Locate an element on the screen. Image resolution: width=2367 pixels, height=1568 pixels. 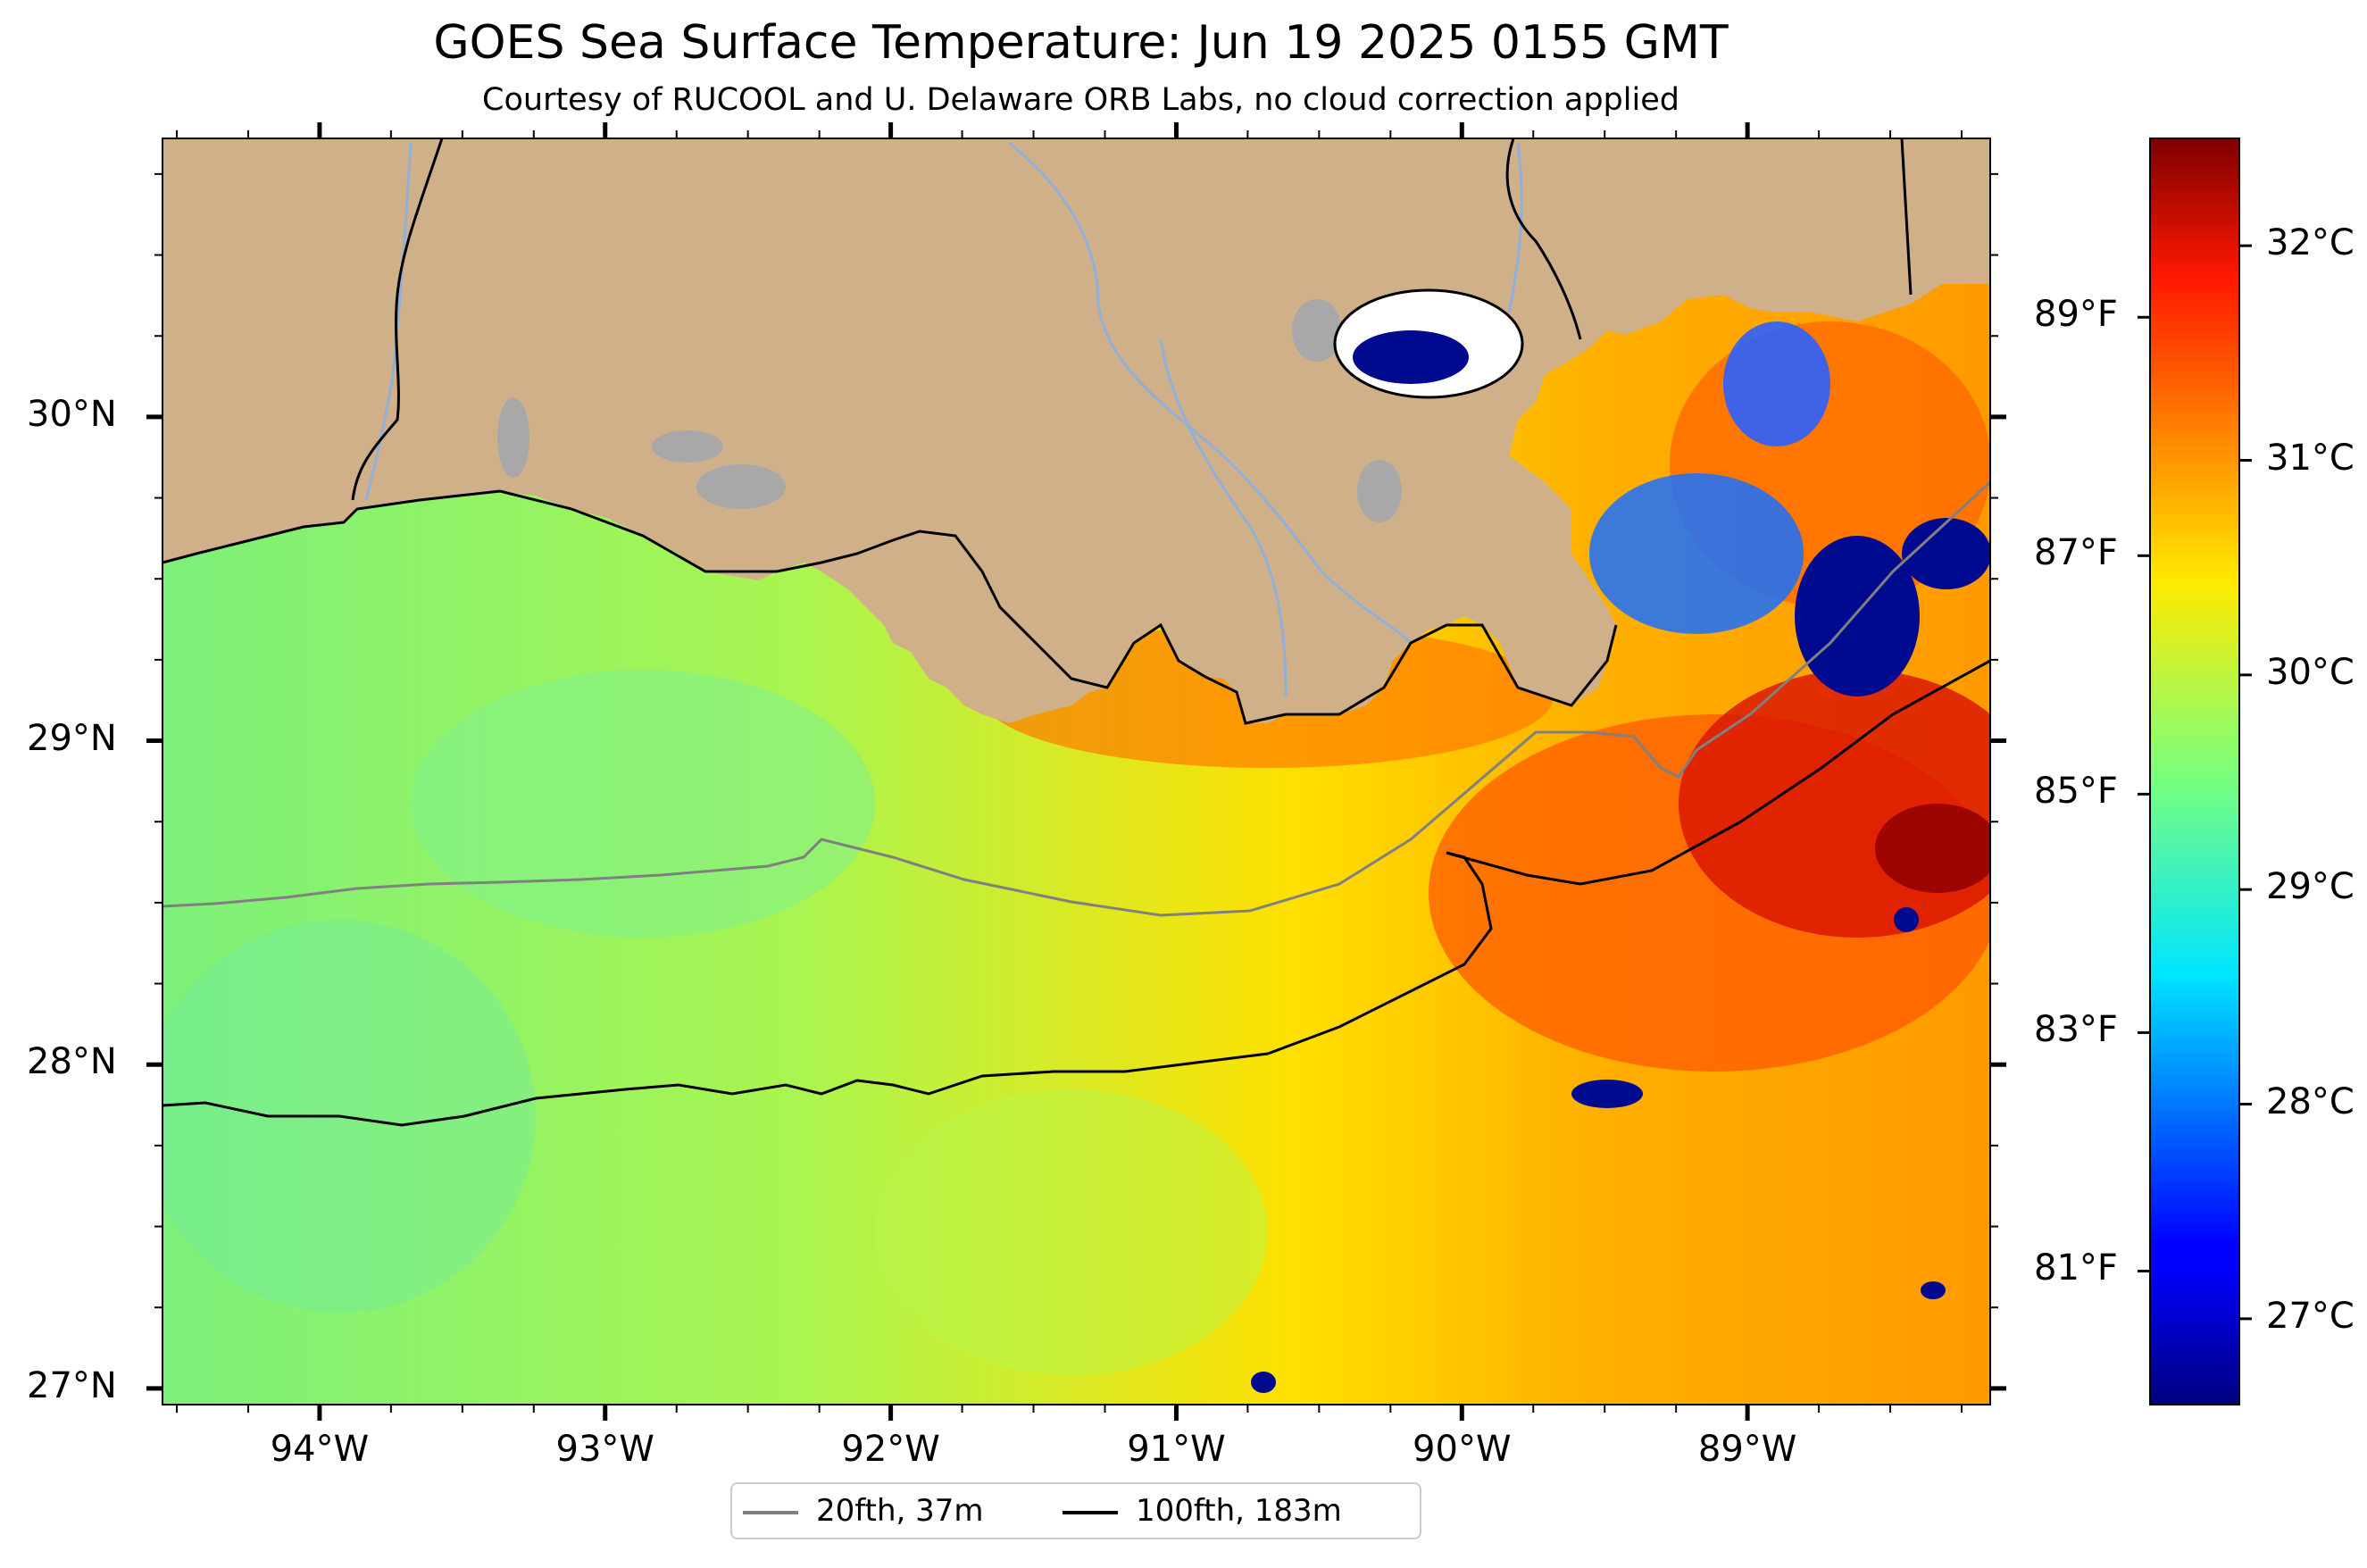
lake-calcasieu is located at coordinates (513, 437).